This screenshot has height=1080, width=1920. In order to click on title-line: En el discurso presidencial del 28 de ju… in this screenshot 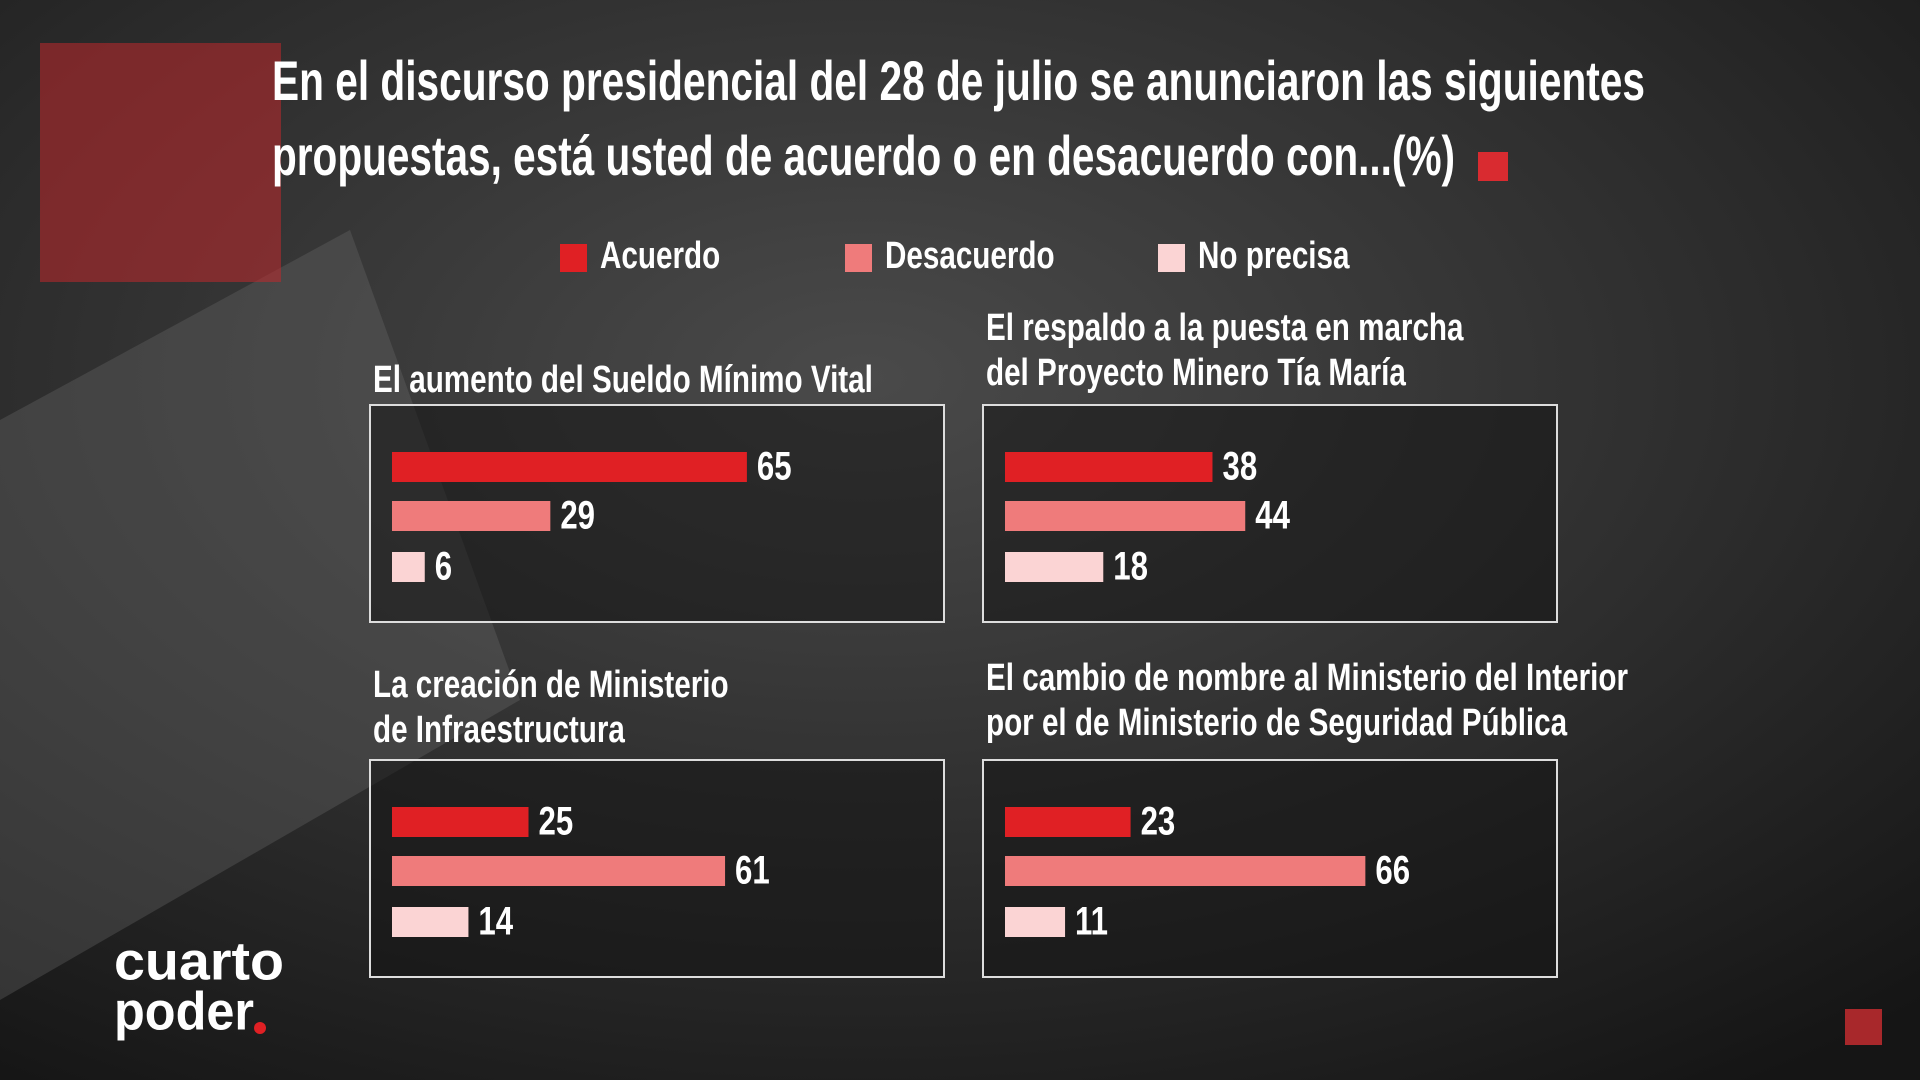, I will do `click(958, 80)`.